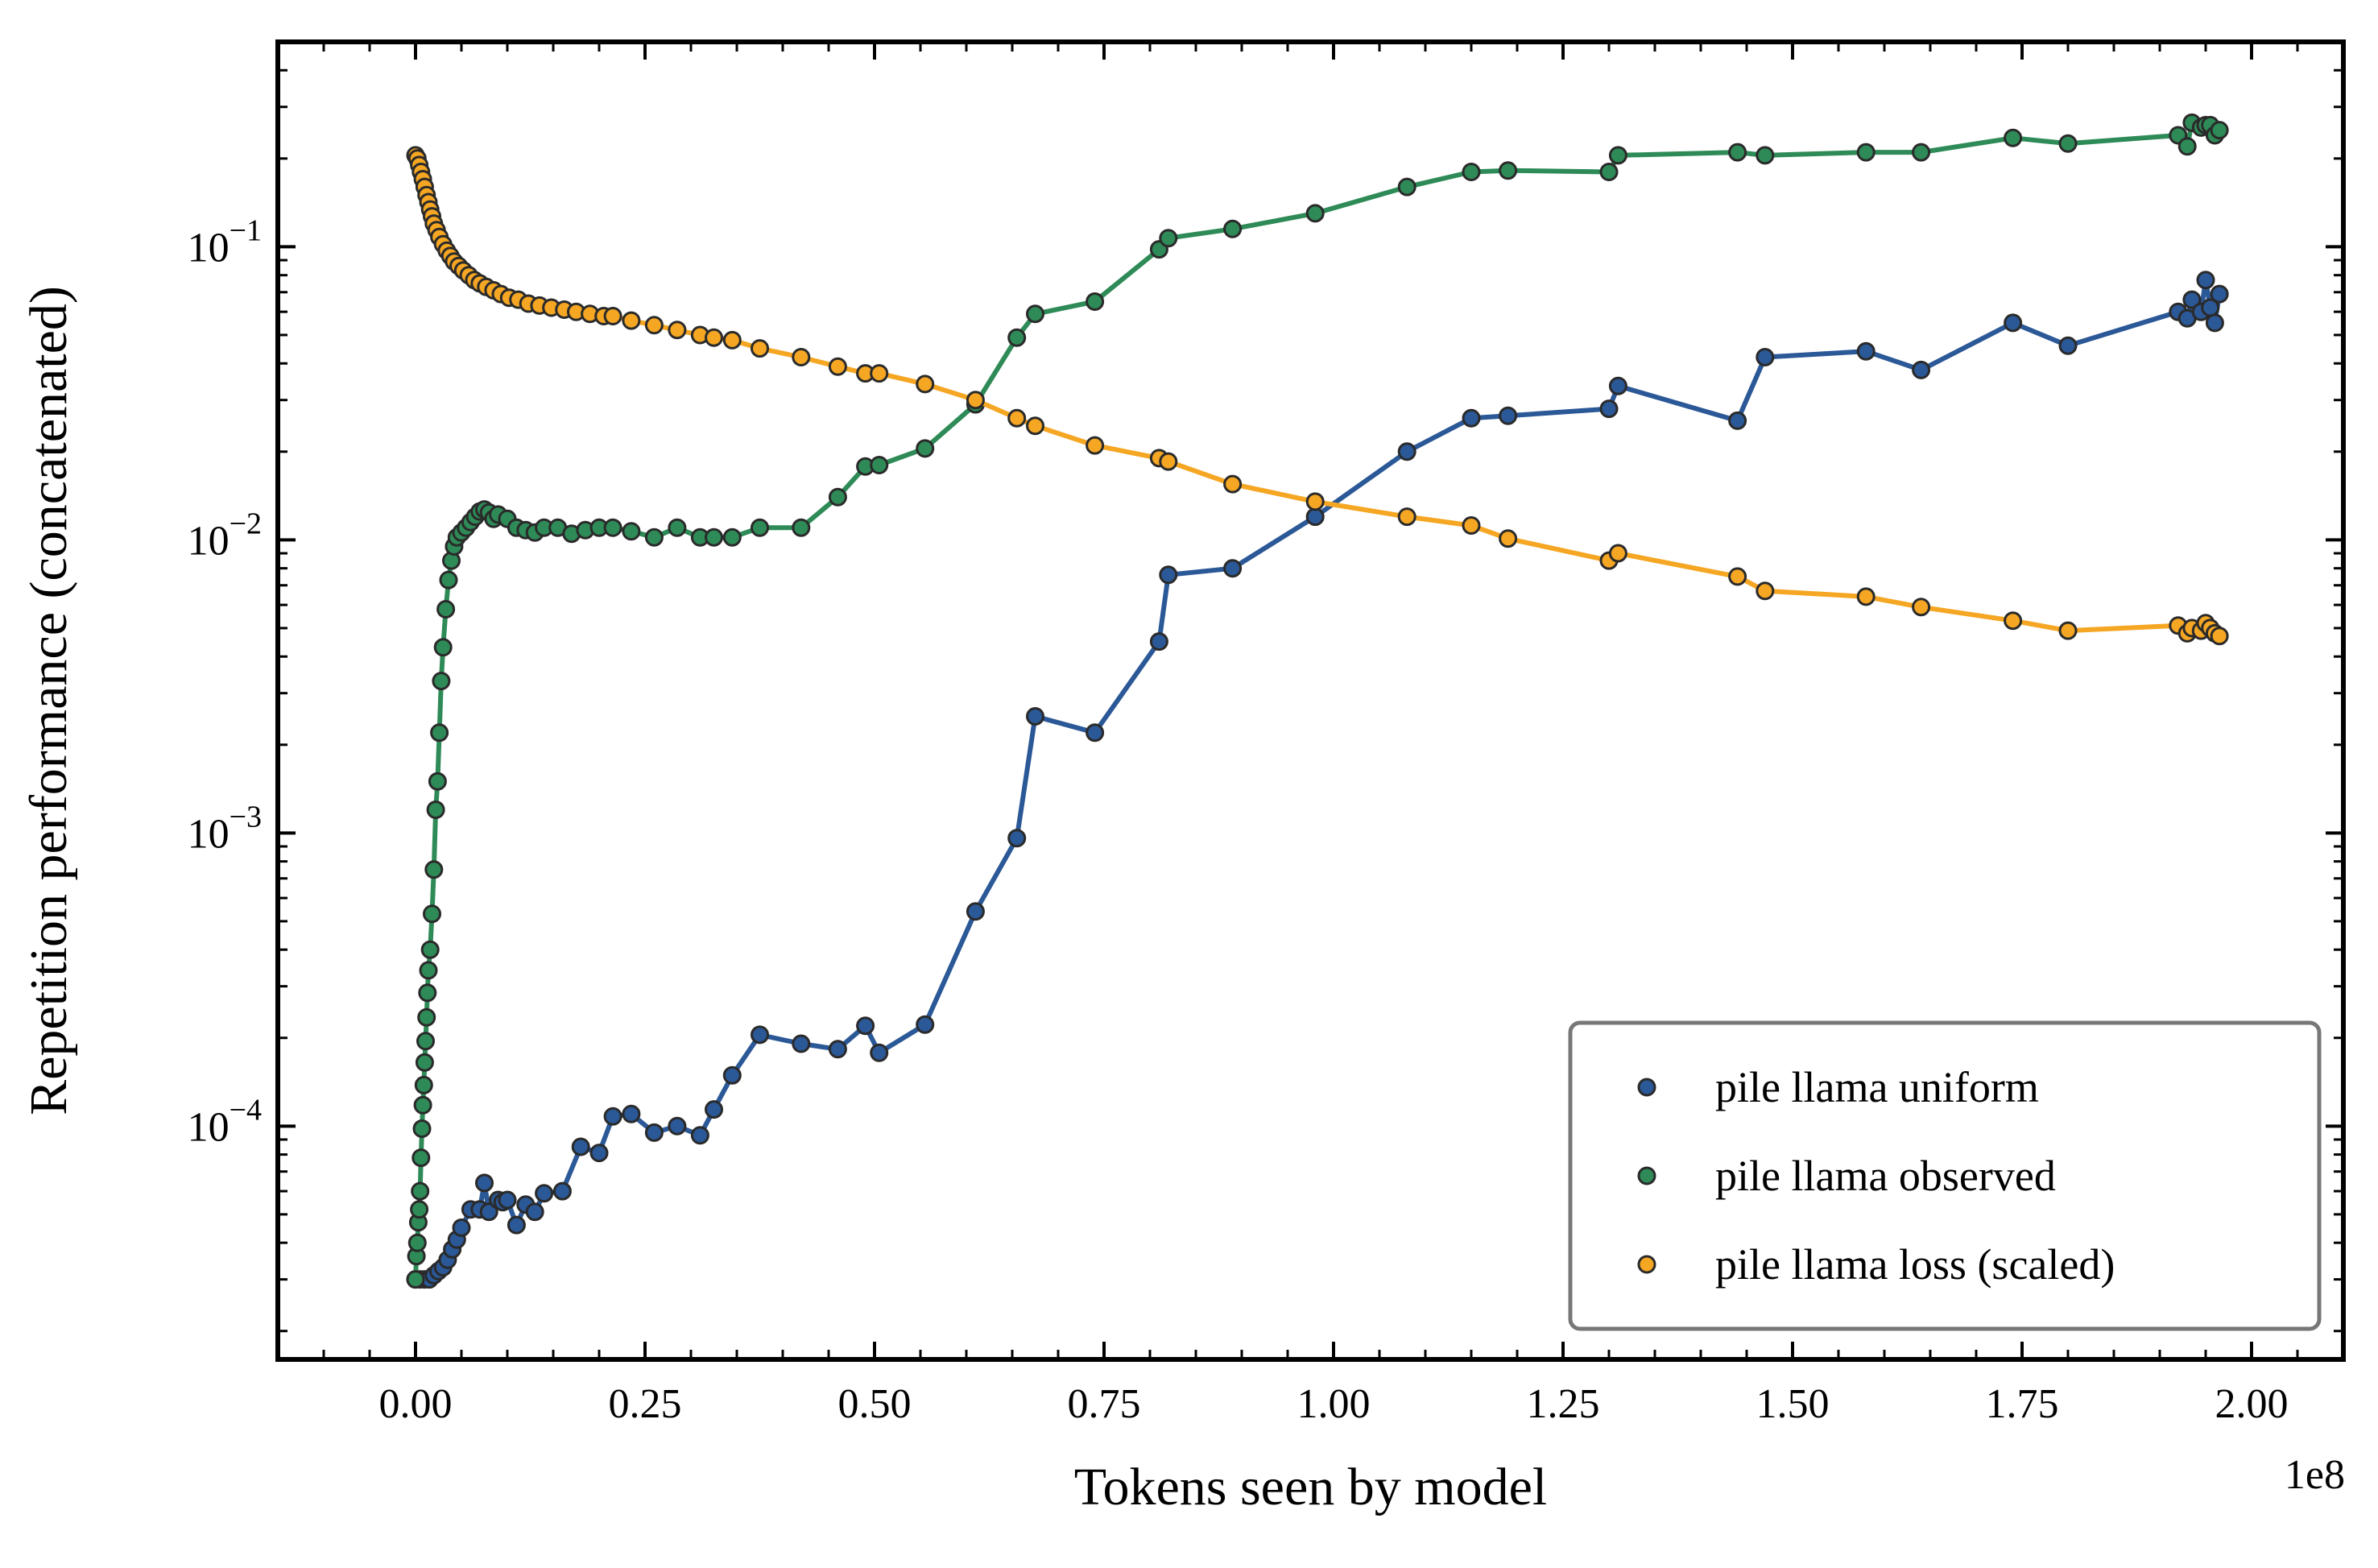 This screenshot has width=2378, height=1568. I want to click on y-tick-label: 10⁻², so click(225, 535).